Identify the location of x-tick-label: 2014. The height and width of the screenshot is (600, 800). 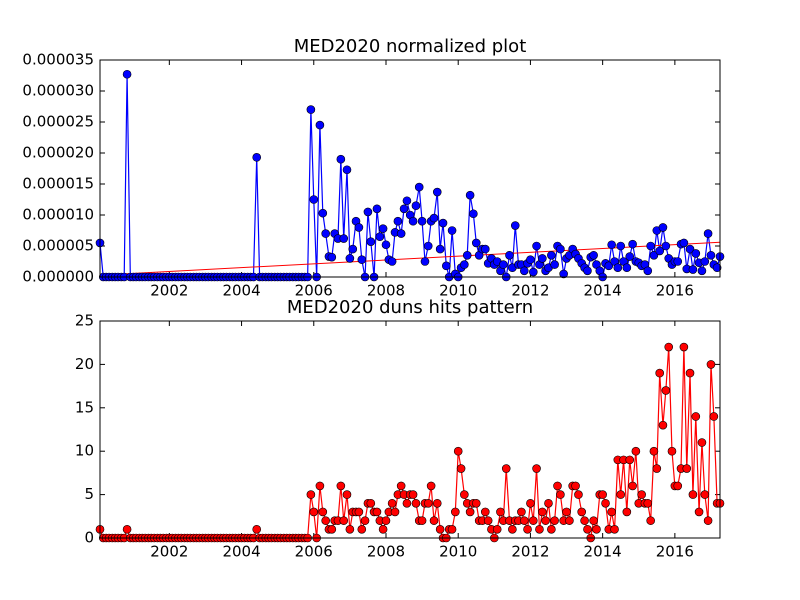
(603, 552).